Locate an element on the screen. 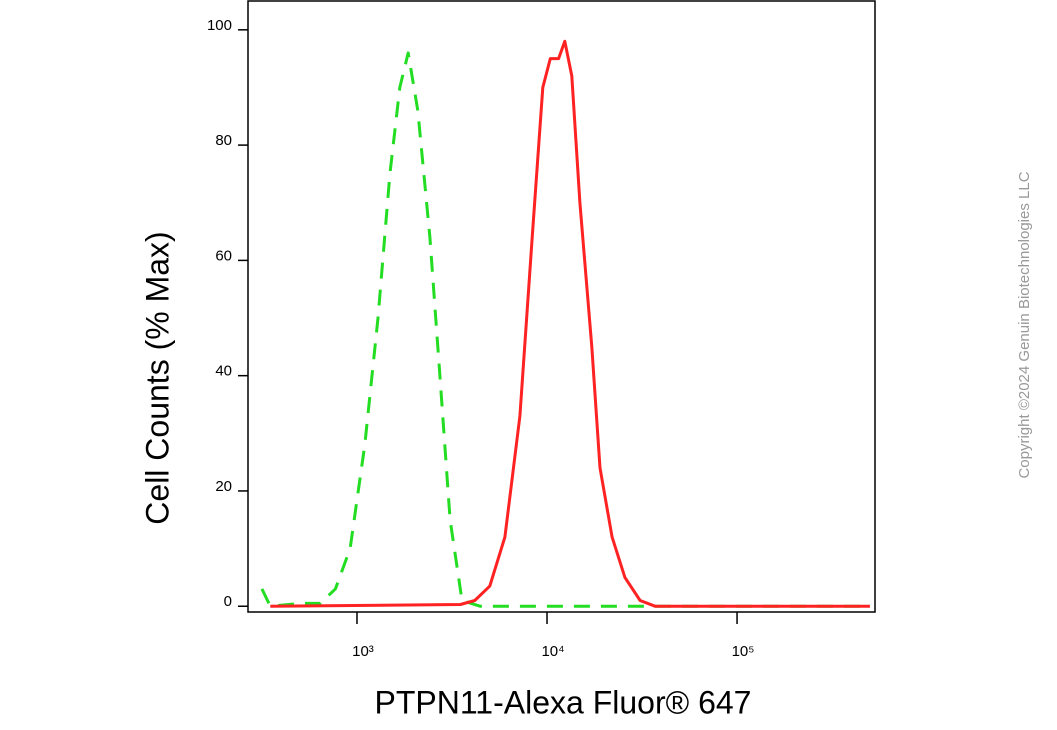 The height and width of the screenshot is (730, 1057). x-tick-label: 10³ is located at coordinates (363, 651).